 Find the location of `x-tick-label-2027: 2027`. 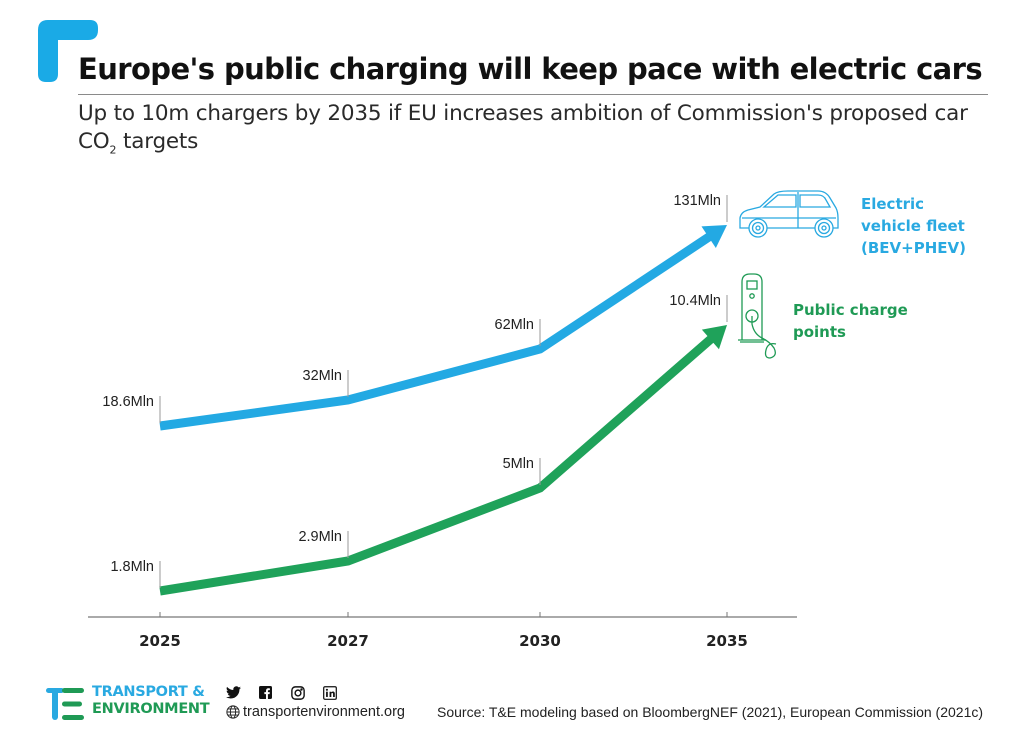

x-tick-label-2027: 2027 is located at coordinates (348, 641).